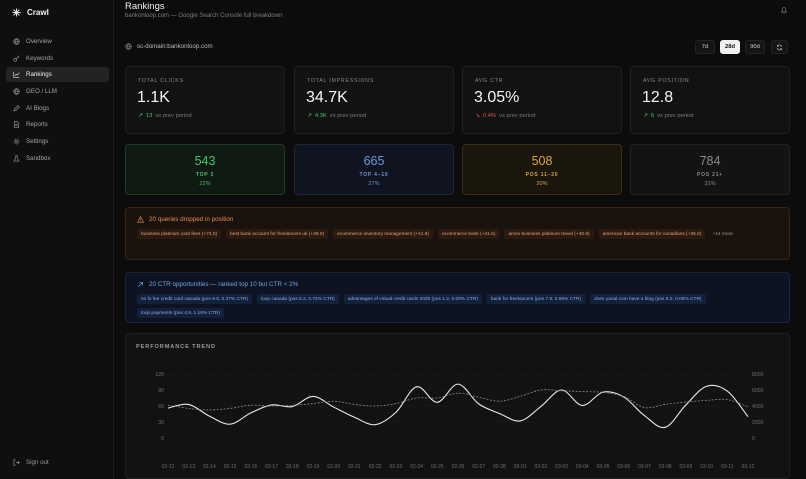 The image size is (806, 479). Describe the element at coordinates (37, 142) in the screenshot. I see `sidebar-item-label: Settings` at that location.